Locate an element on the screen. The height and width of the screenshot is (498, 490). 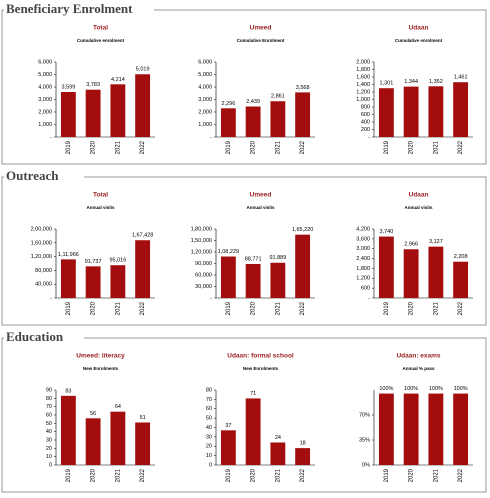
y-tick-label: 30,000 is located at coordinates (203, 287).